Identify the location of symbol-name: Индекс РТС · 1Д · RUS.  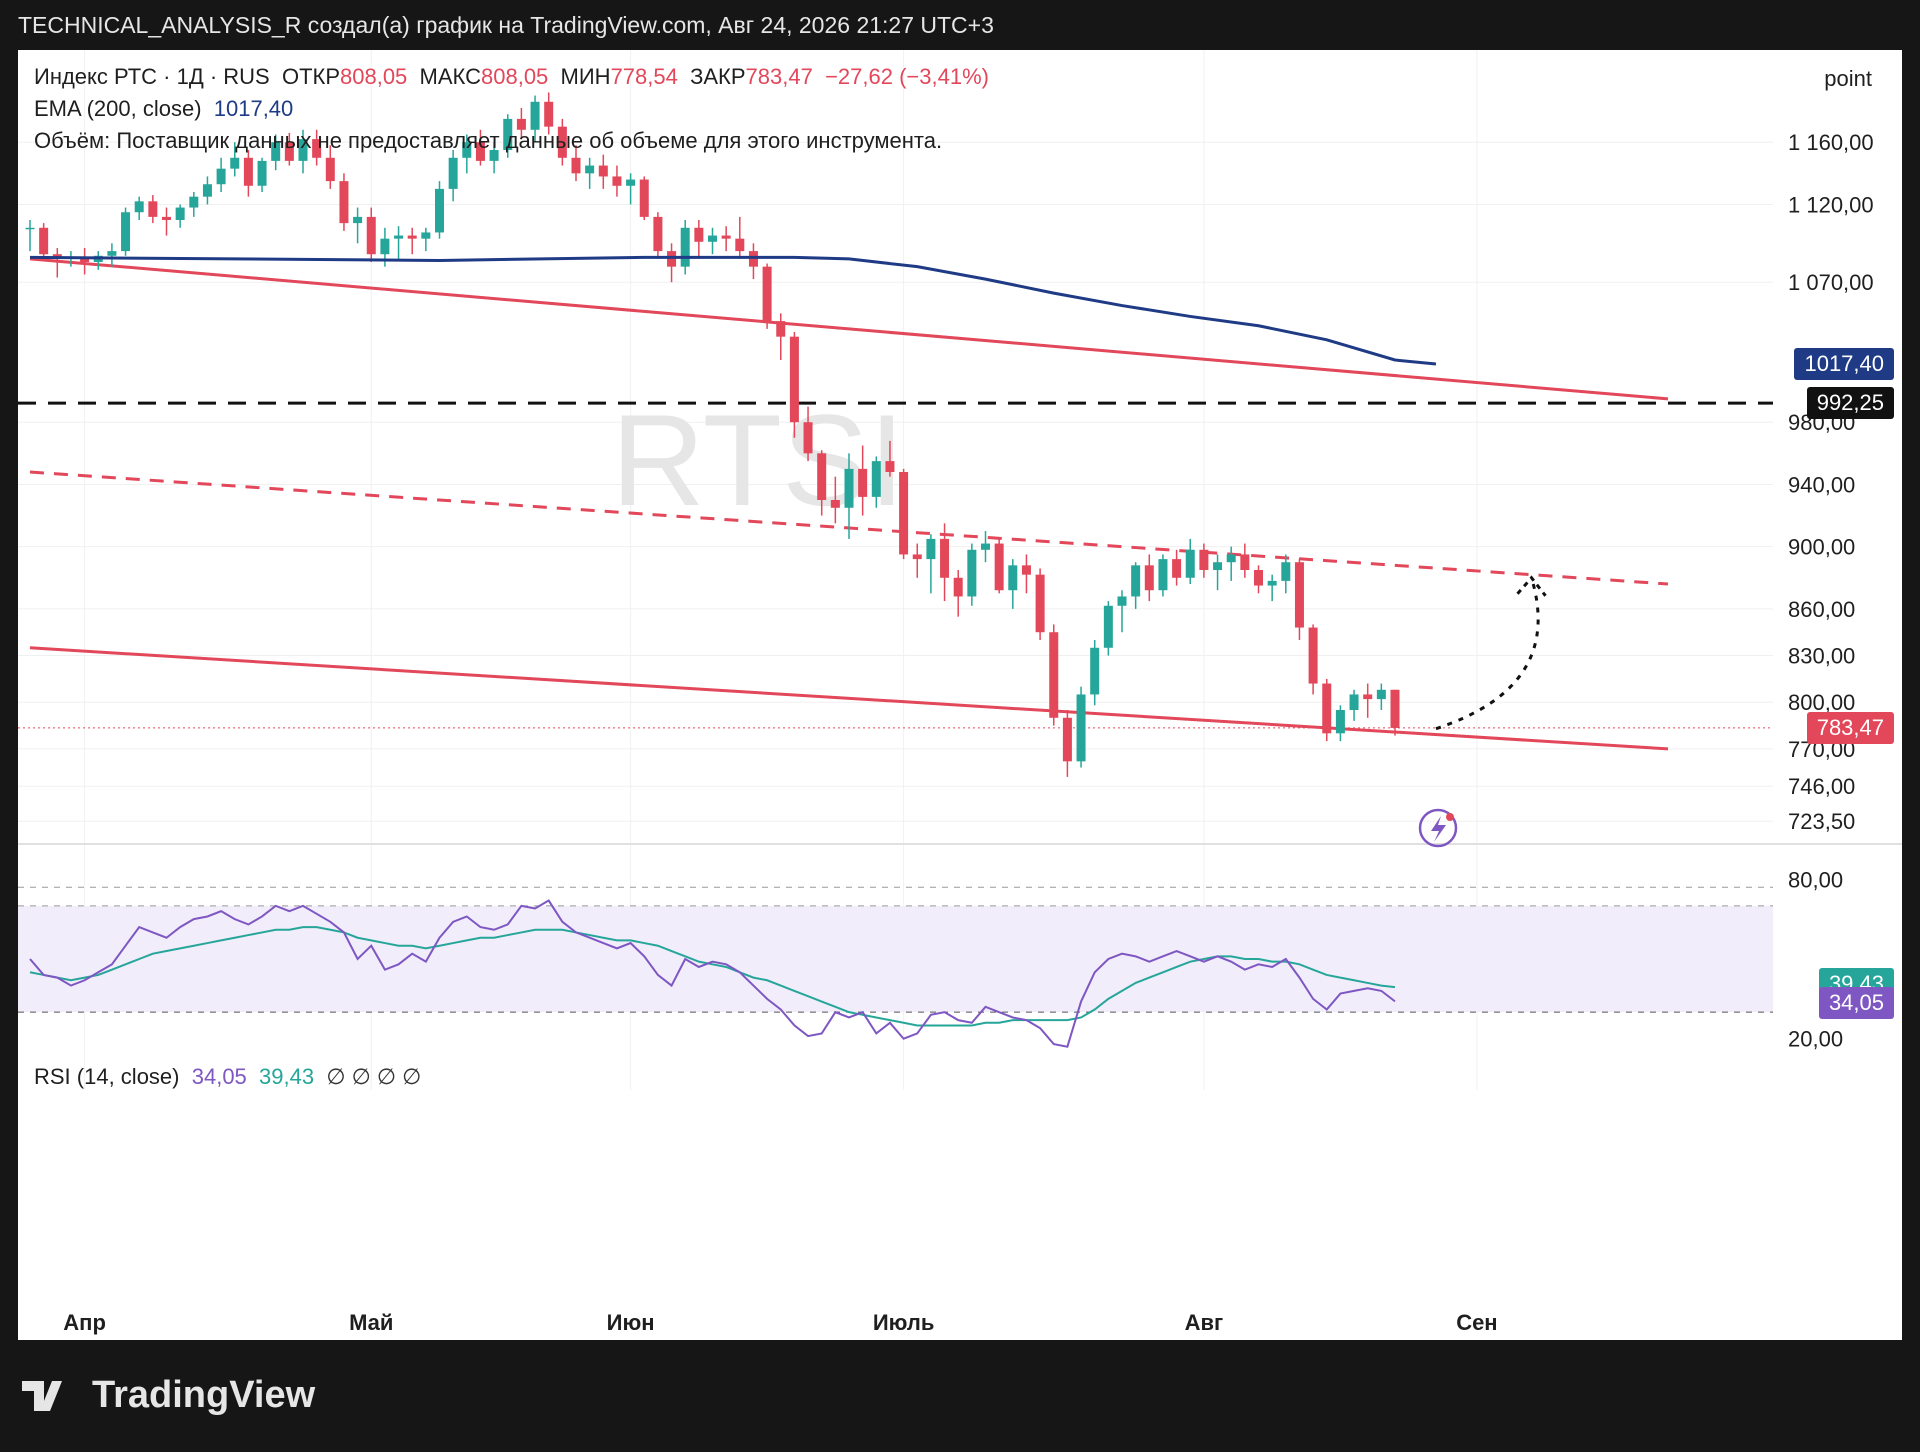
(152, 76).